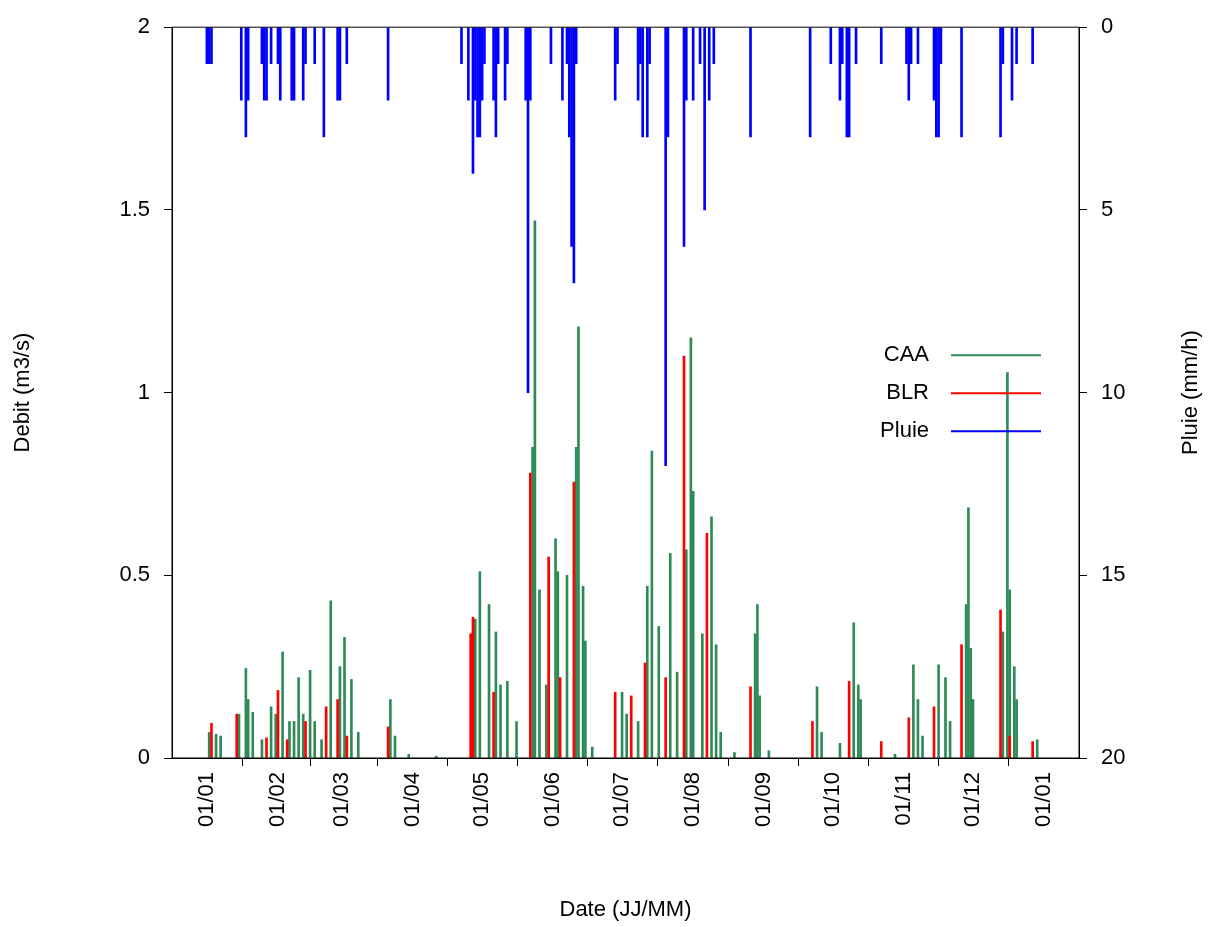 Image resolution: width=1209 pixels, height=927 pixels. I want to click on legend-label: BLR, so click(907, 392).